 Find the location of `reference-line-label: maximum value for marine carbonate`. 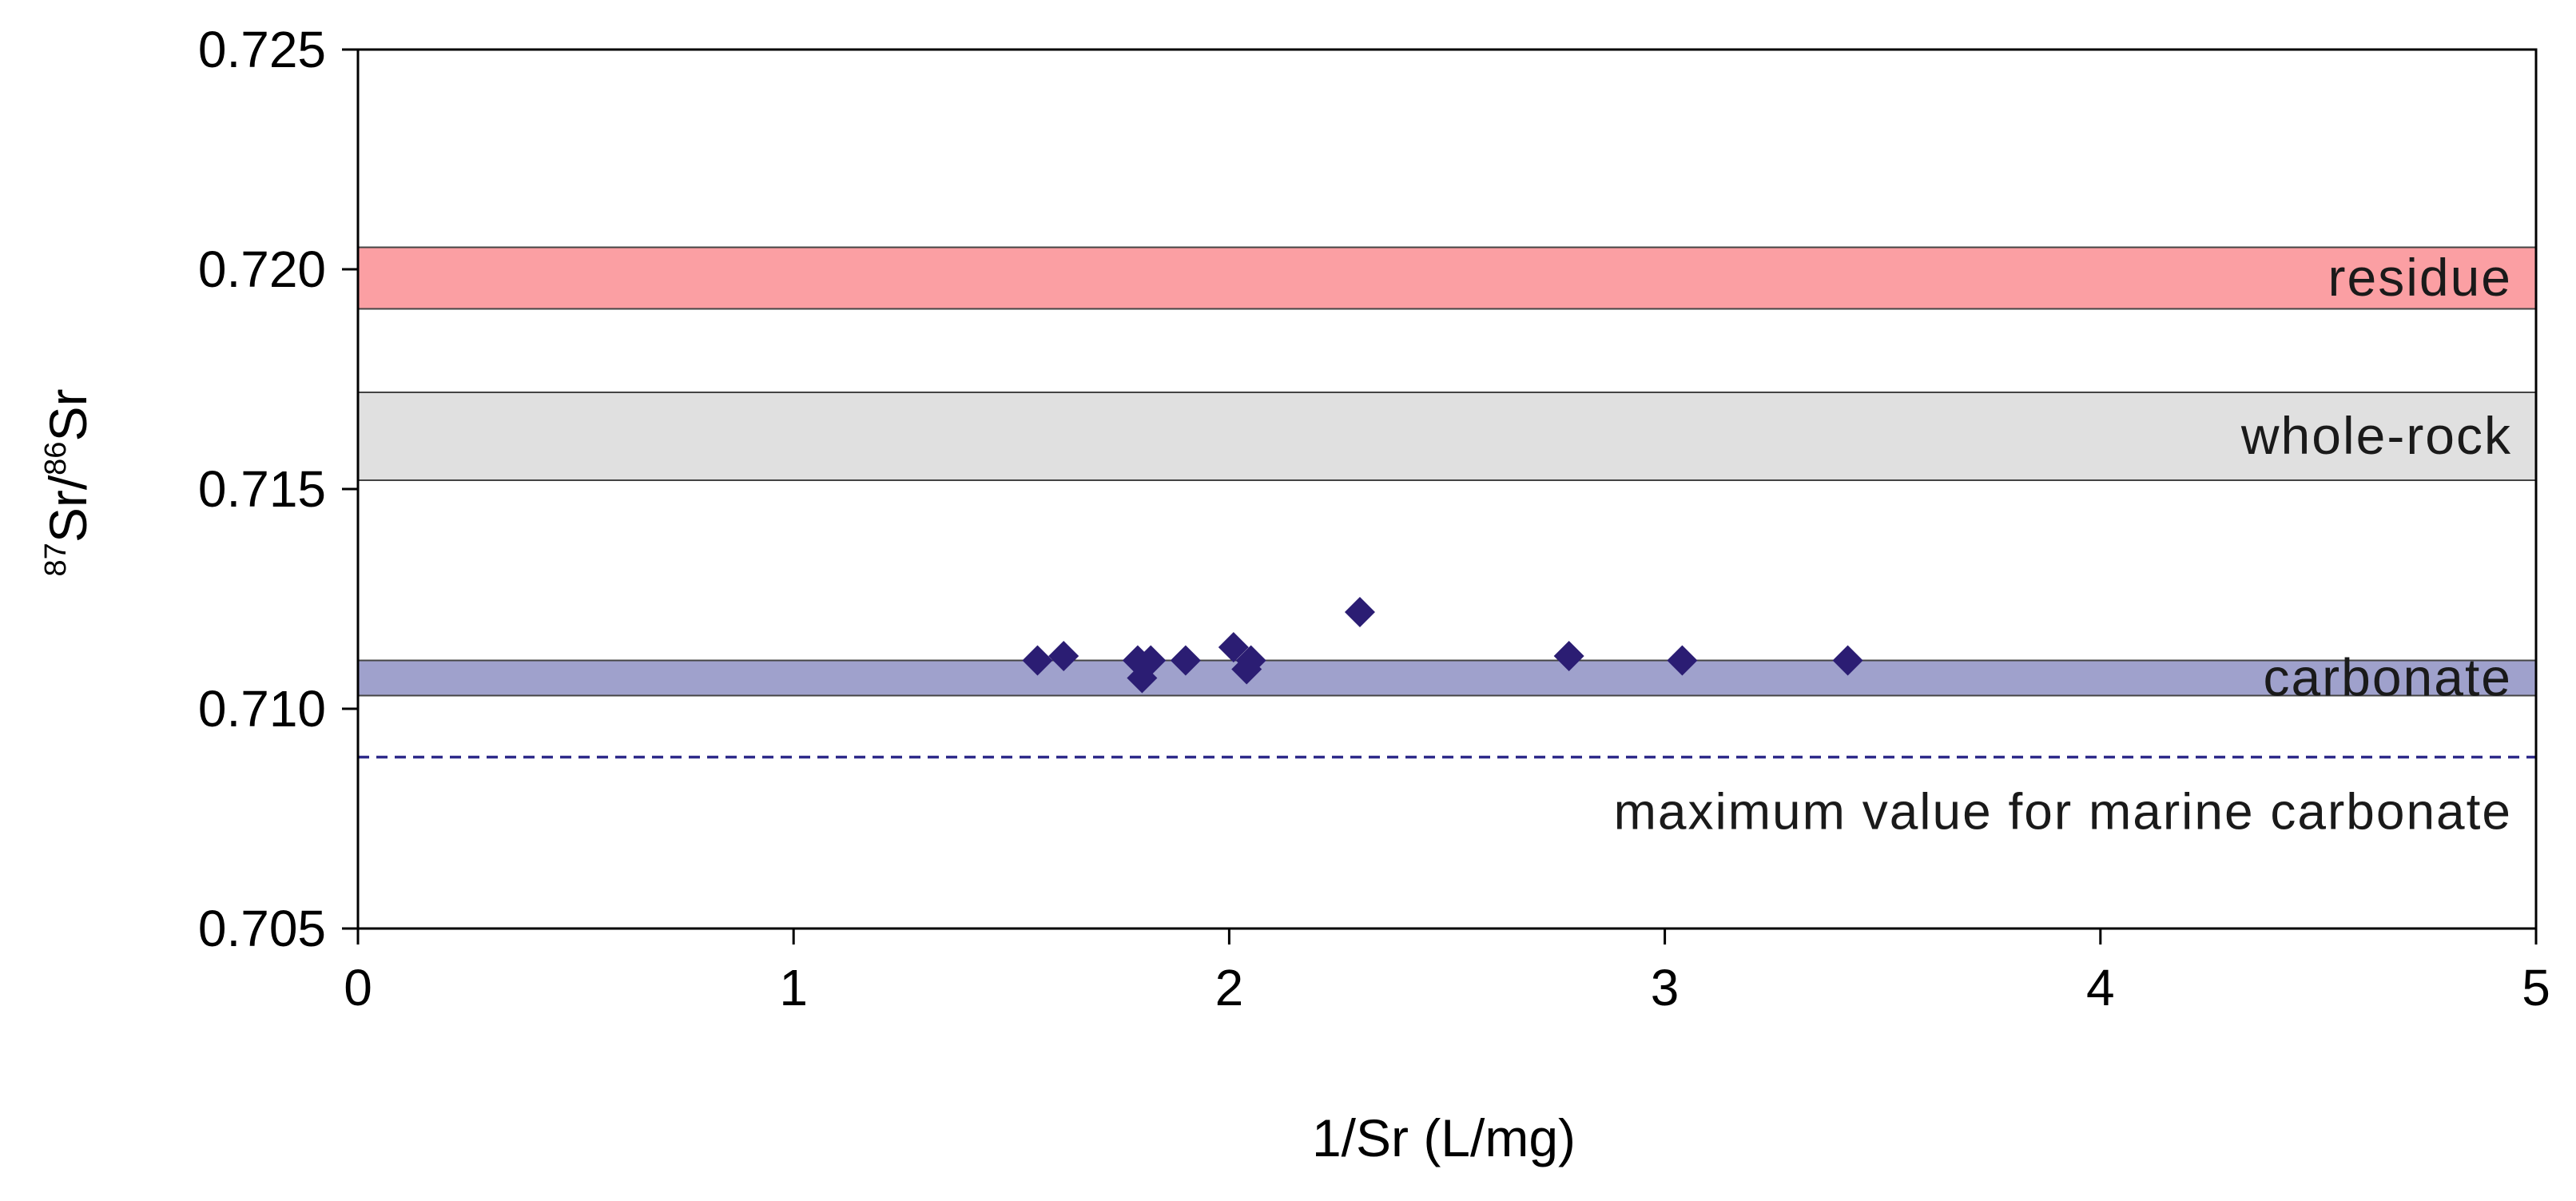

reference-line-label: maximum value for marine carbonate is located at coordinates (2063, 812).